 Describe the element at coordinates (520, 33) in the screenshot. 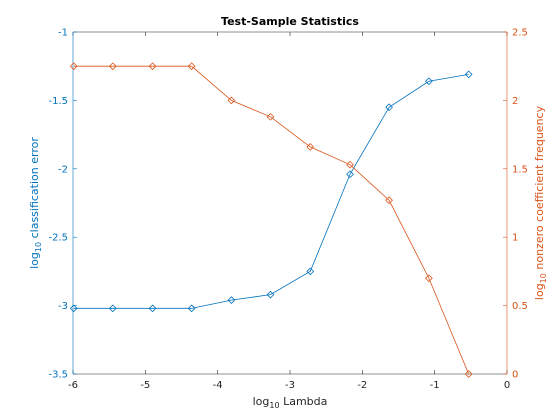

I see `right-y-tick-label: 2.5` at that location.